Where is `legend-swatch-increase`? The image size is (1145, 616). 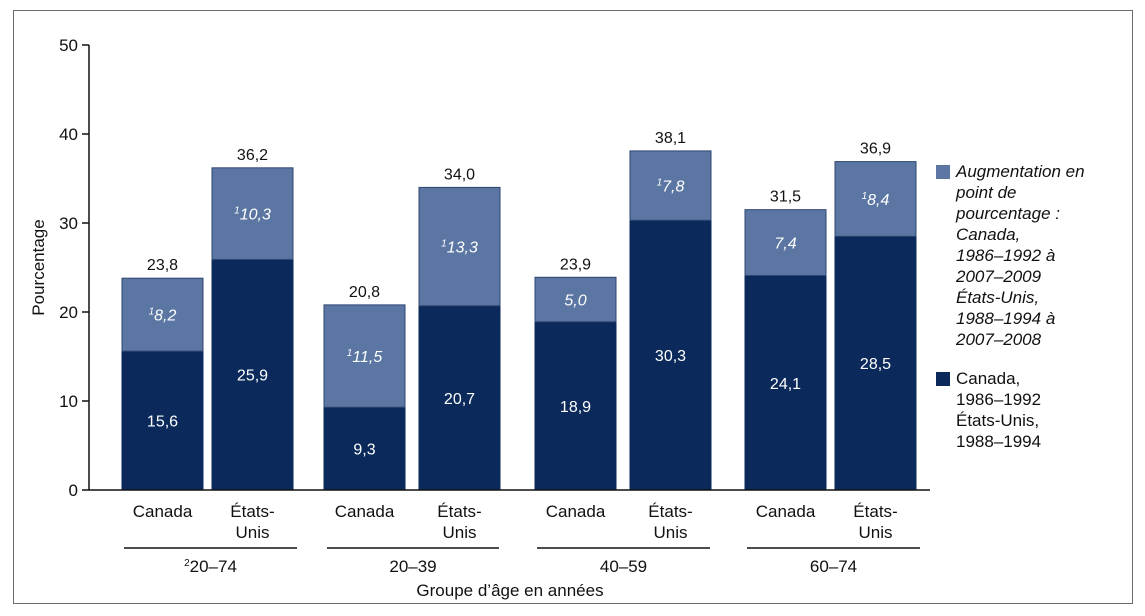 legend-swatch-increase is located at coordinates (943, 172).